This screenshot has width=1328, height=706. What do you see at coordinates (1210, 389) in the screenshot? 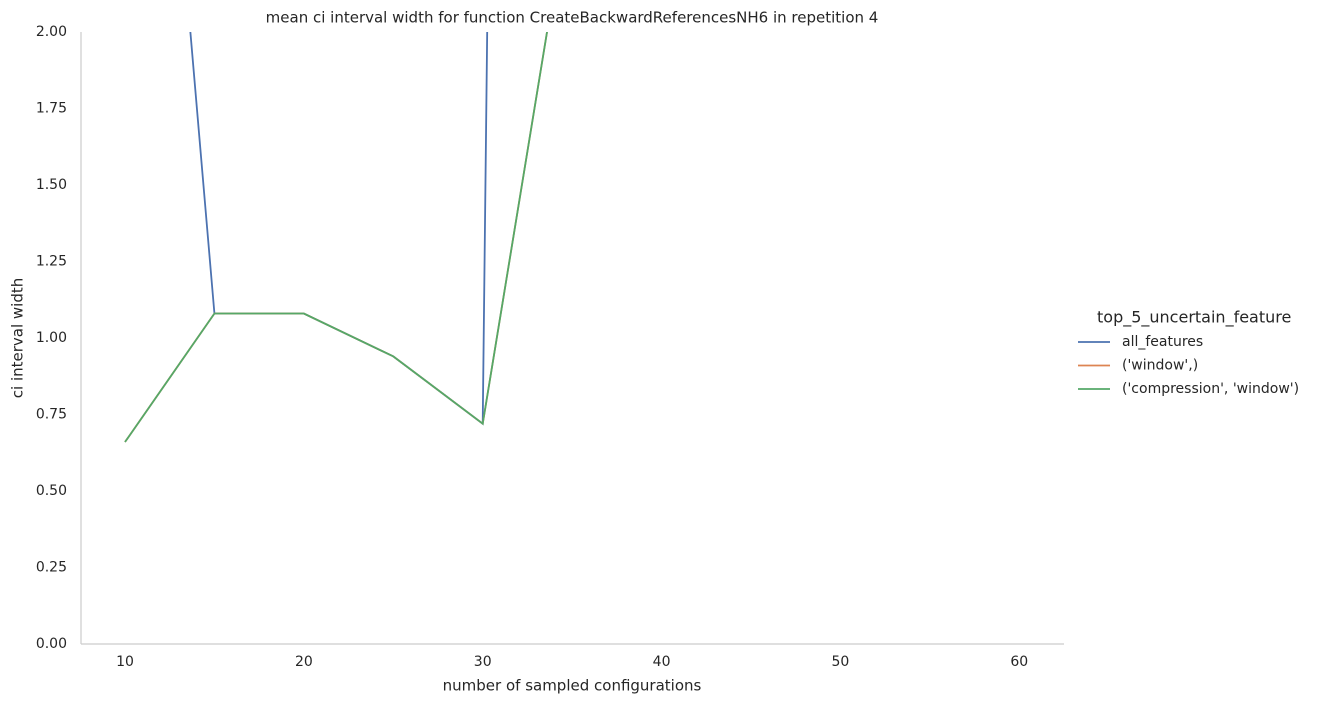
I see `legend-label: ('compression', 'window')` at bounding box center [1210, 389].